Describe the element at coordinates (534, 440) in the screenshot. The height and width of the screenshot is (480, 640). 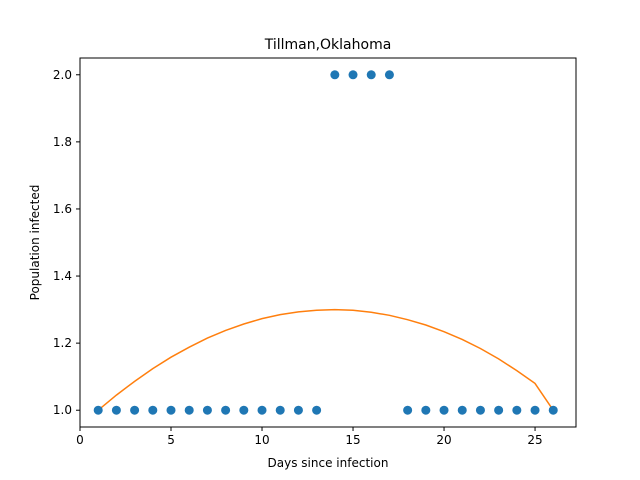
I see `x-tick-label: 25` at that location.